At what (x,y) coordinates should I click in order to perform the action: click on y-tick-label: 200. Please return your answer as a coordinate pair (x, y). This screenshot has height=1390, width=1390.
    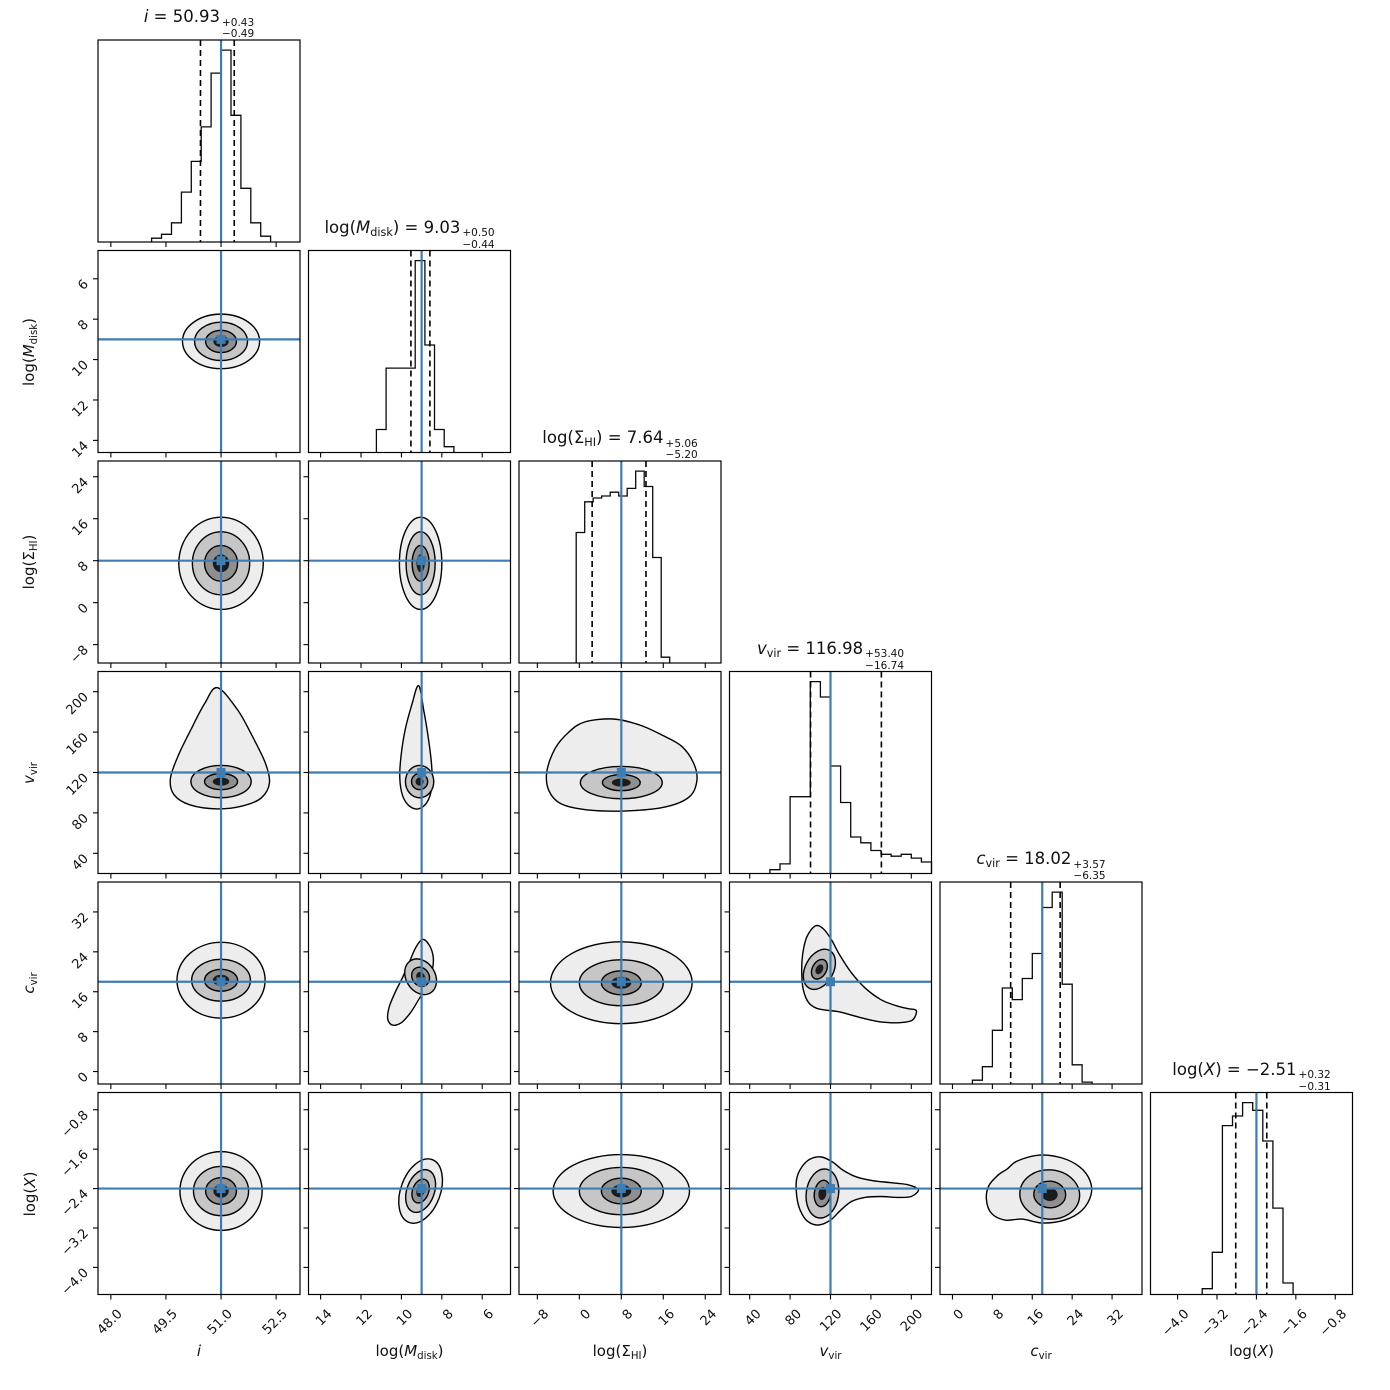
    Looking at the image, I should click on (78, 704).